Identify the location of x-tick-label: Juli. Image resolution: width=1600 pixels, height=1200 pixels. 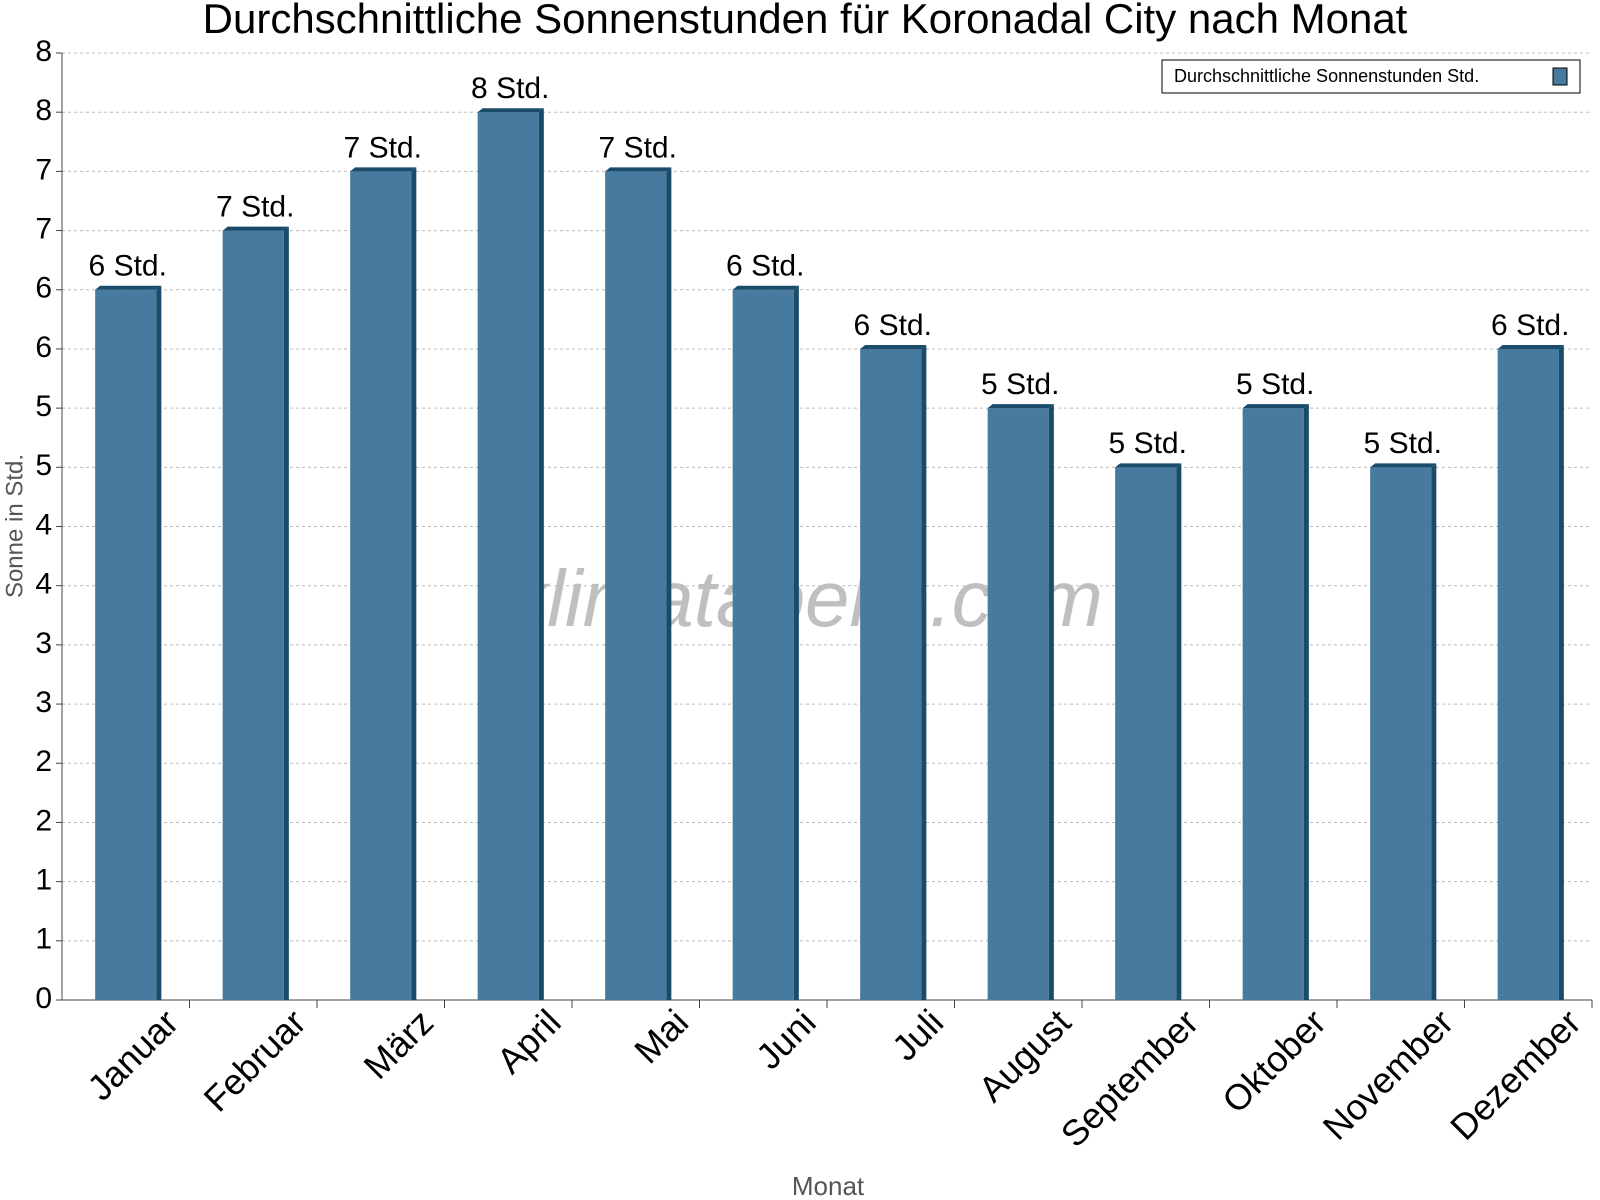
(917, 1034).